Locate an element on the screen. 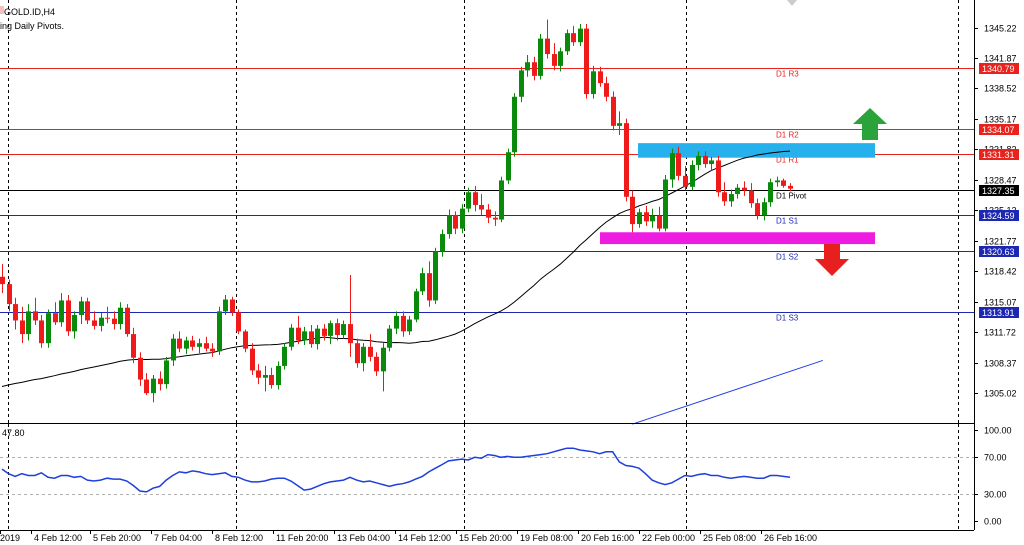 The image size is (1024, 545). x-tick-label: 8 Feb 12:00 is located at coordinates (239, 538).